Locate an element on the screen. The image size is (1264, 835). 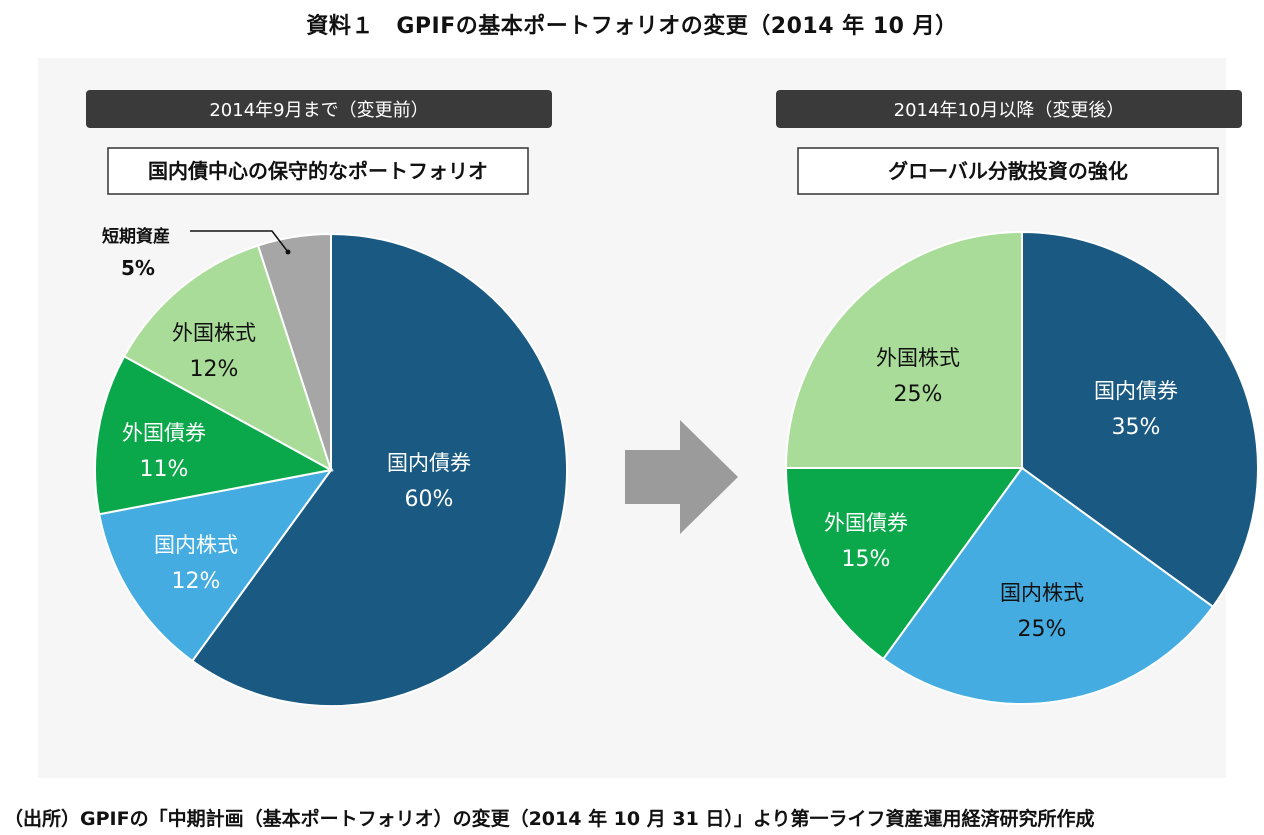
pie-before-value-1: 60% is located at coordinates (429, 499).